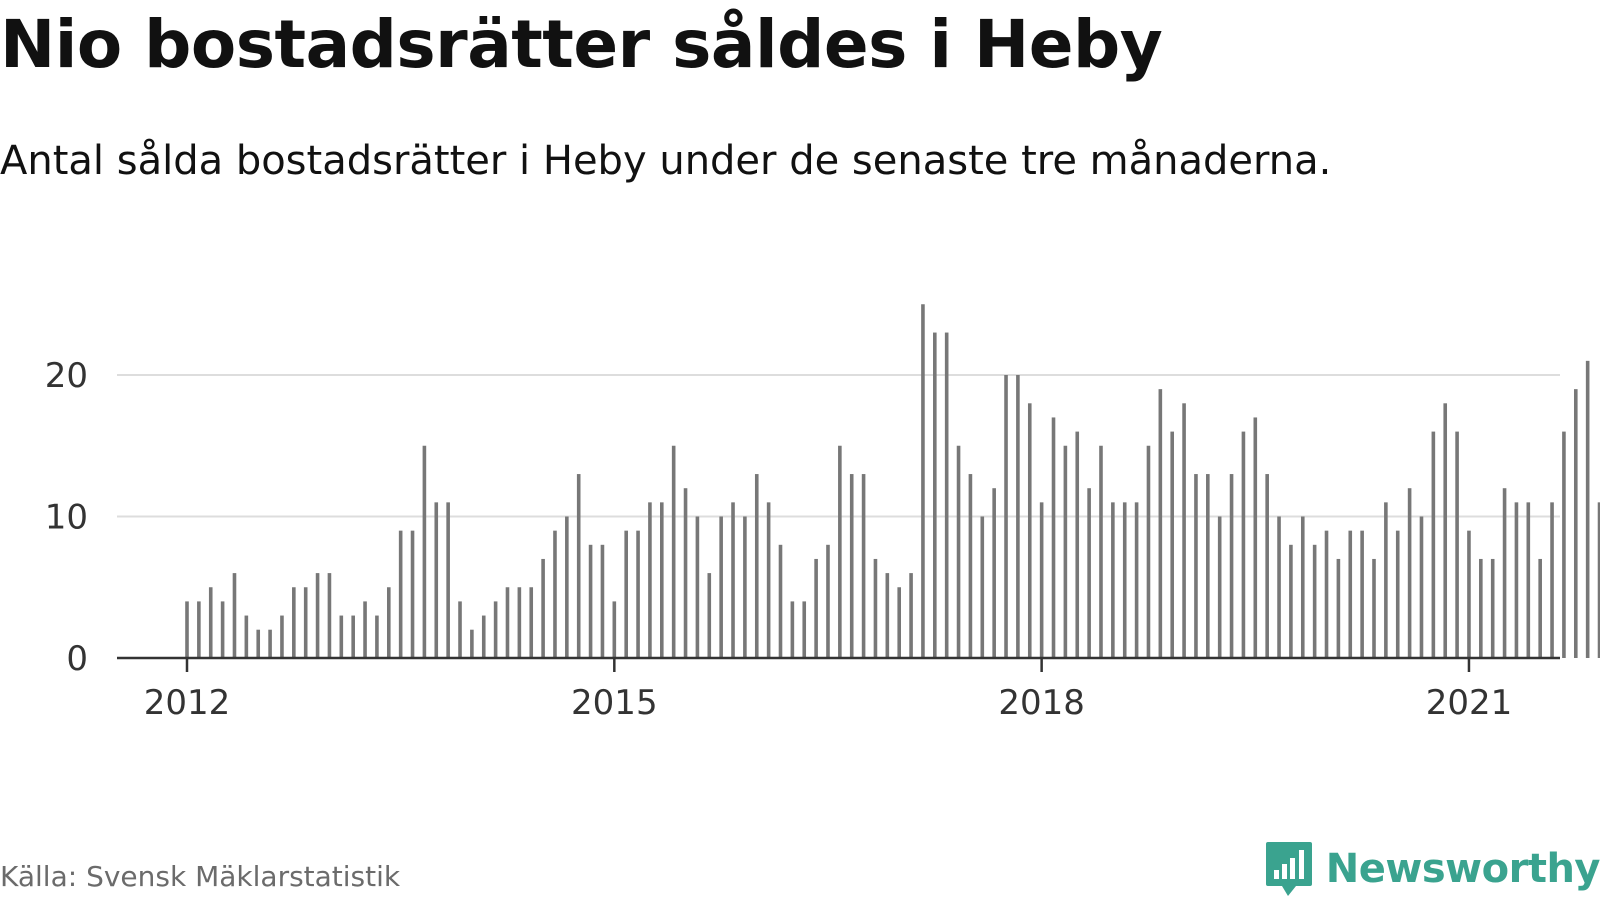  I want to click on y-axis-ticks: 0 10 20, so click(66, 517).